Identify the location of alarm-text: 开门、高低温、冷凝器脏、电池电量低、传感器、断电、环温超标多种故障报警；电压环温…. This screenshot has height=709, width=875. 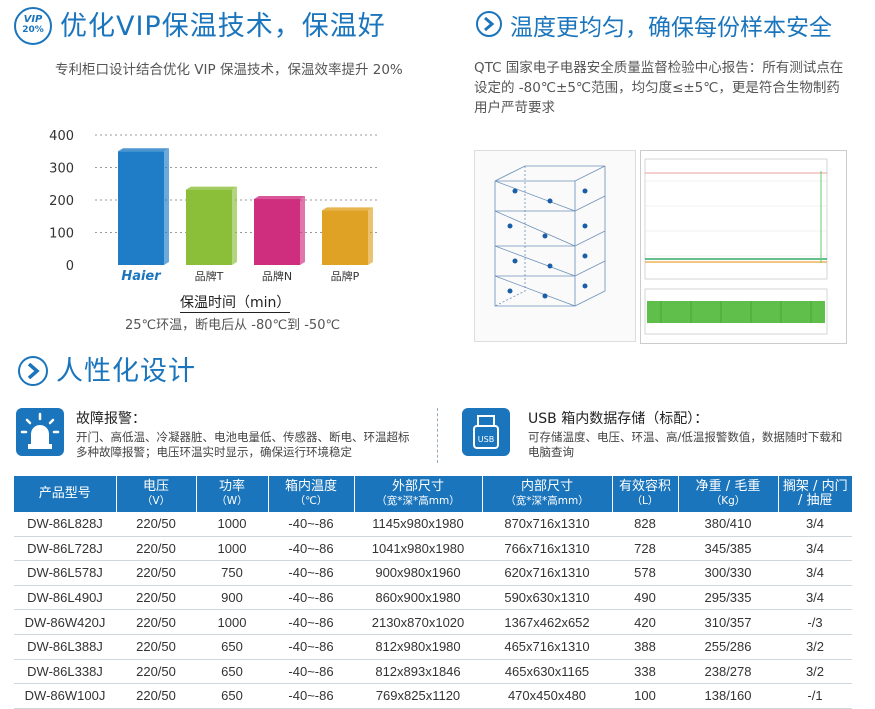
(243, 444).